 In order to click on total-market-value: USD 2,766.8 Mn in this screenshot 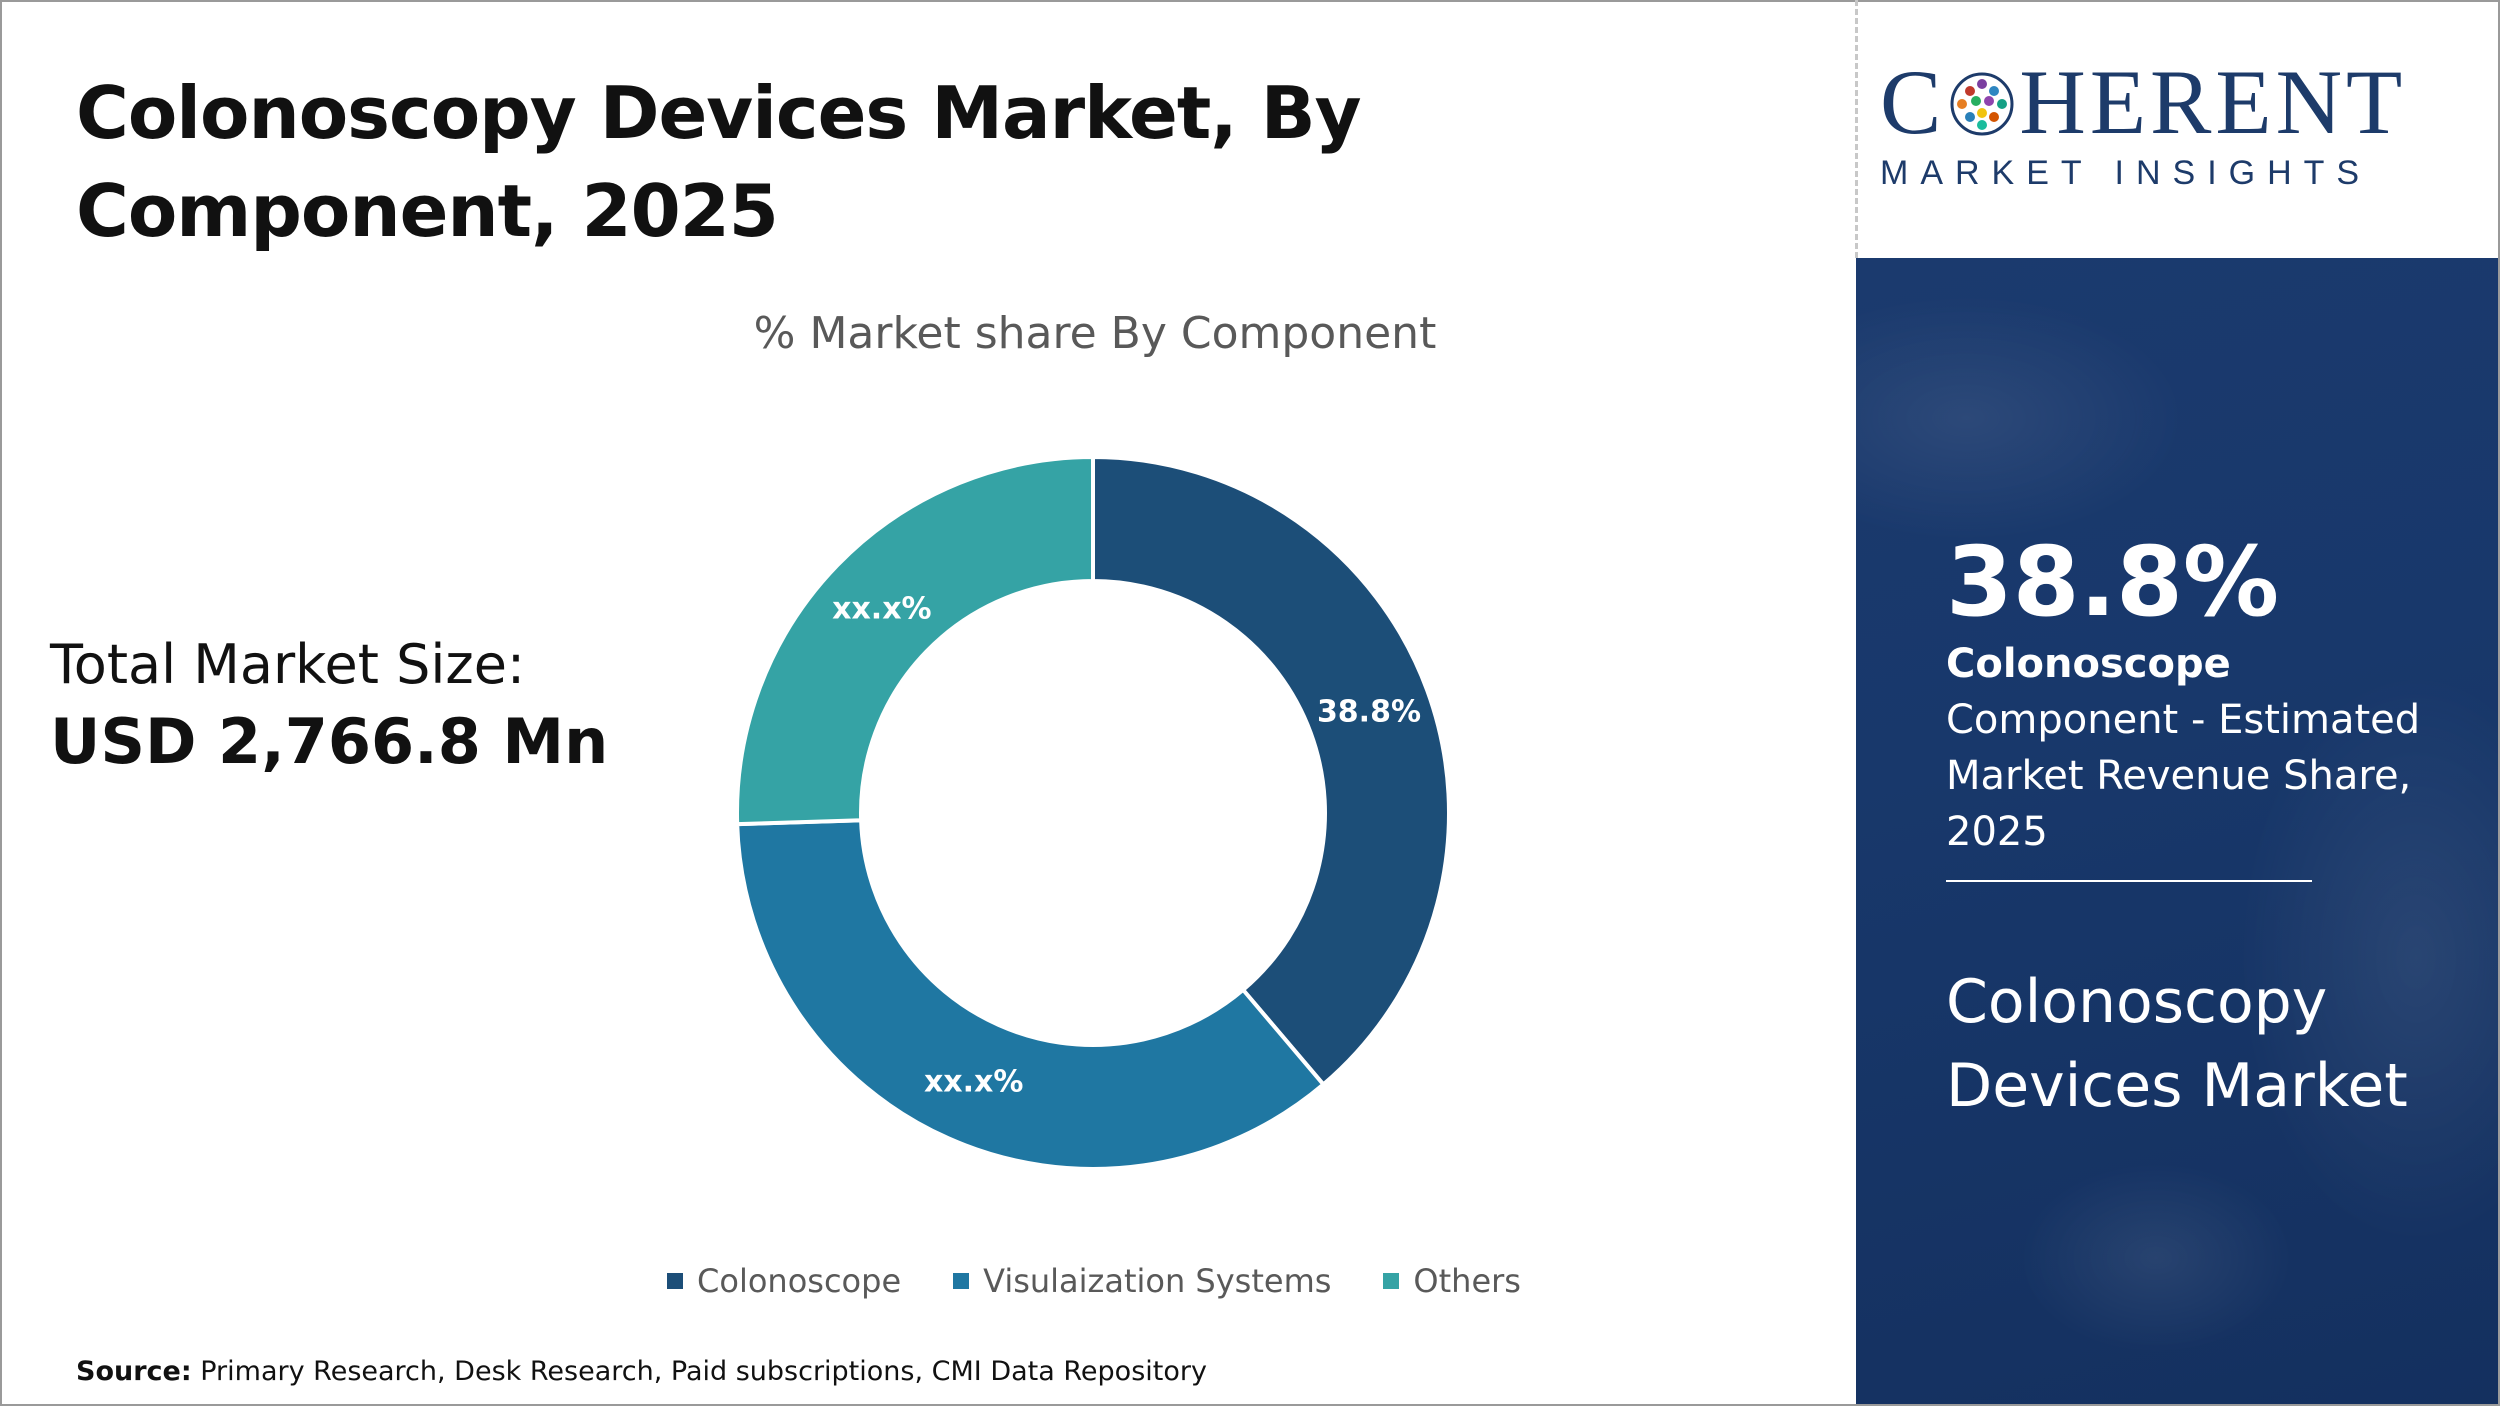, I will do `click(329, 741)`.